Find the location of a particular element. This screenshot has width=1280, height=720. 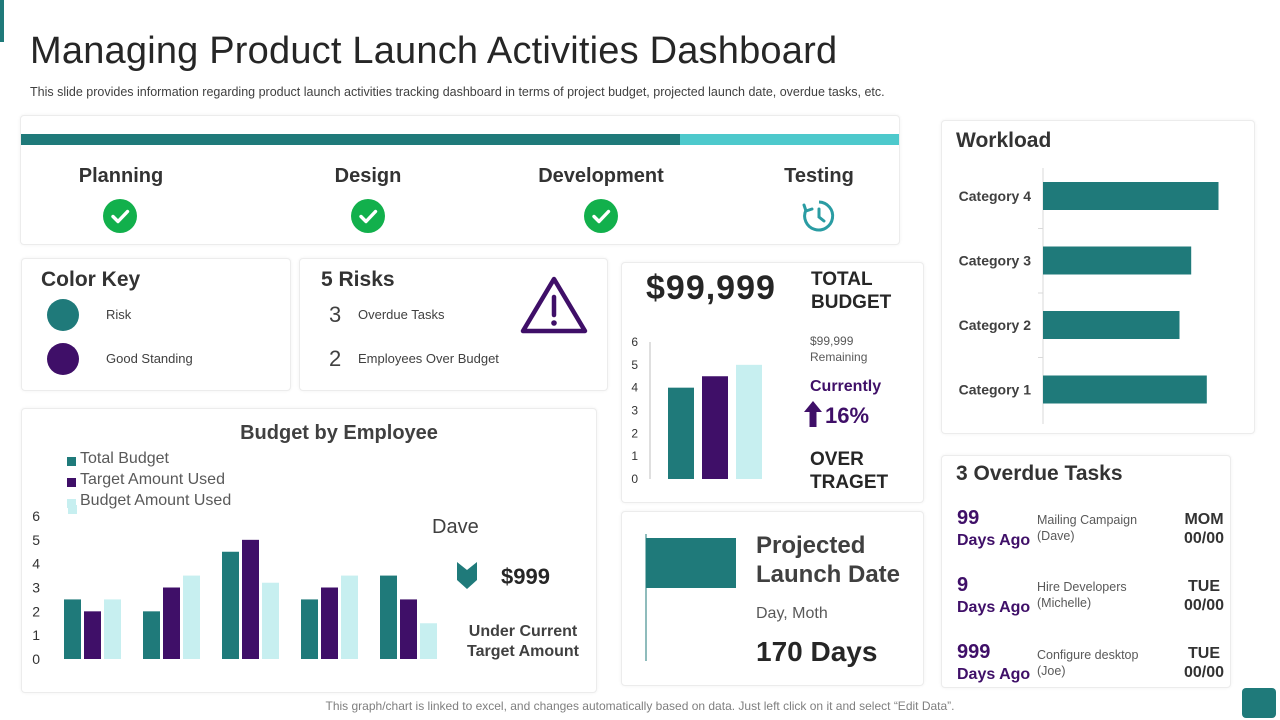

corner-accent-block is located at coordinates (1259, 703).